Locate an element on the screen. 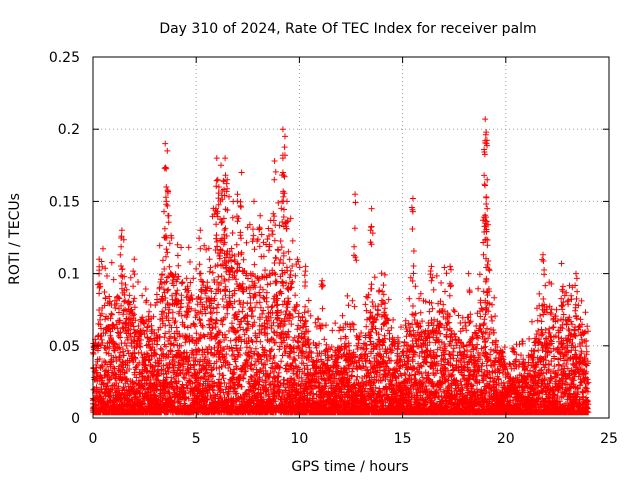 This screenshot has height=480, width=640. x-tick-label: 0 is located at coordinates (93, 439).